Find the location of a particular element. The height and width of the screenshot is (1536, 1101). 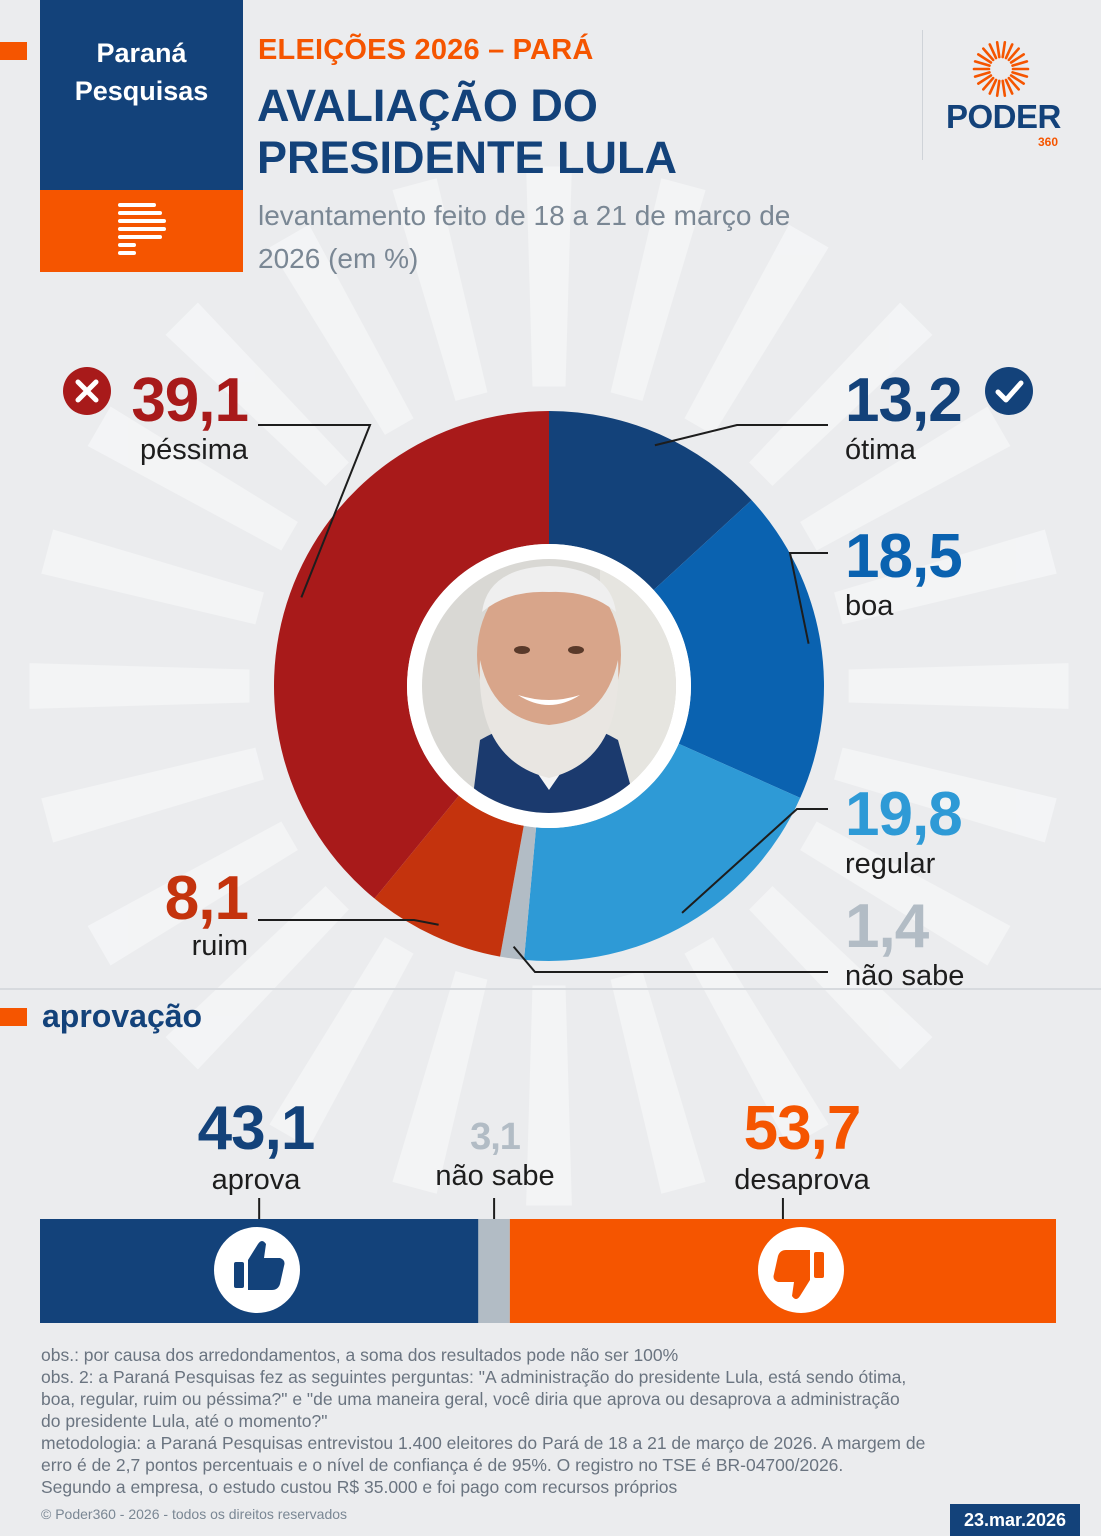

leader-line-ótima is located at coordinates (741, 435).